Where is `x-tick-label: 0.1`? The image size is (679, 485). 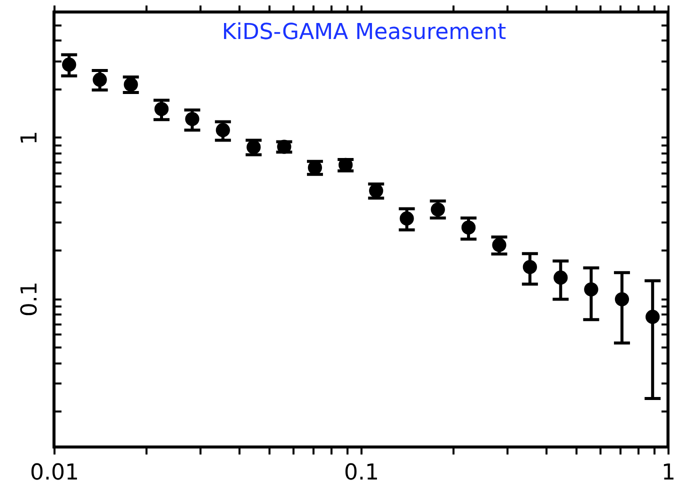
x-tick-label: 0.1 is located at coordinates (361, 472).